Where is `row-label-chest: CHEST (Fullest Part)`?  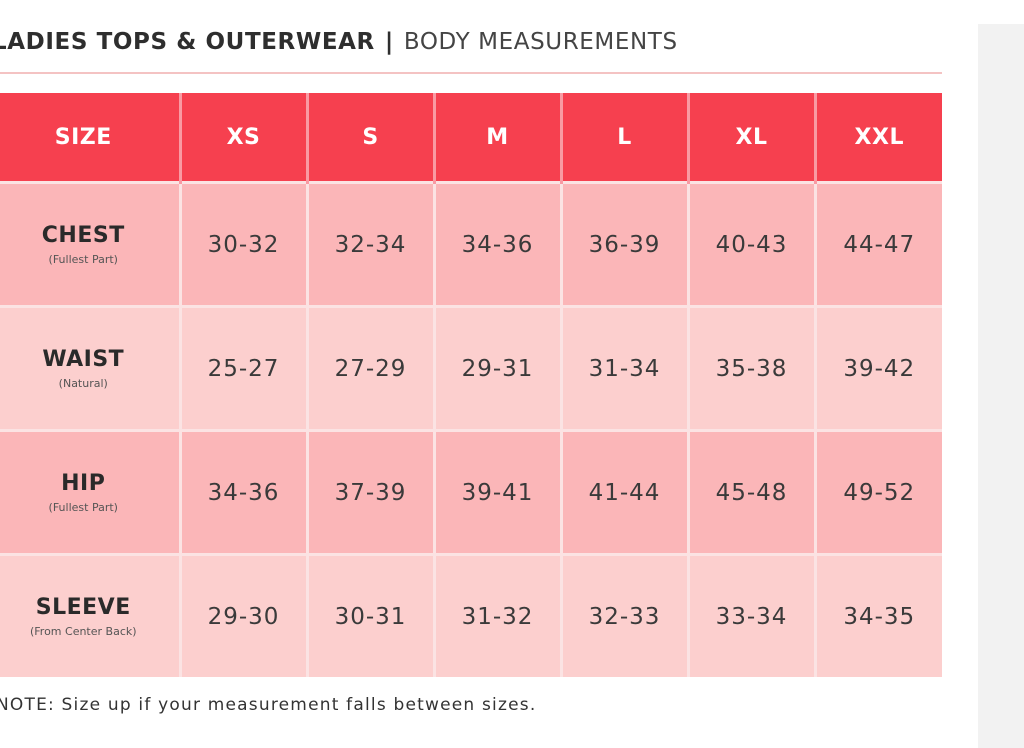 row-label-chest: CHEST (Fullest Part) is located at coordinates (91, 244).